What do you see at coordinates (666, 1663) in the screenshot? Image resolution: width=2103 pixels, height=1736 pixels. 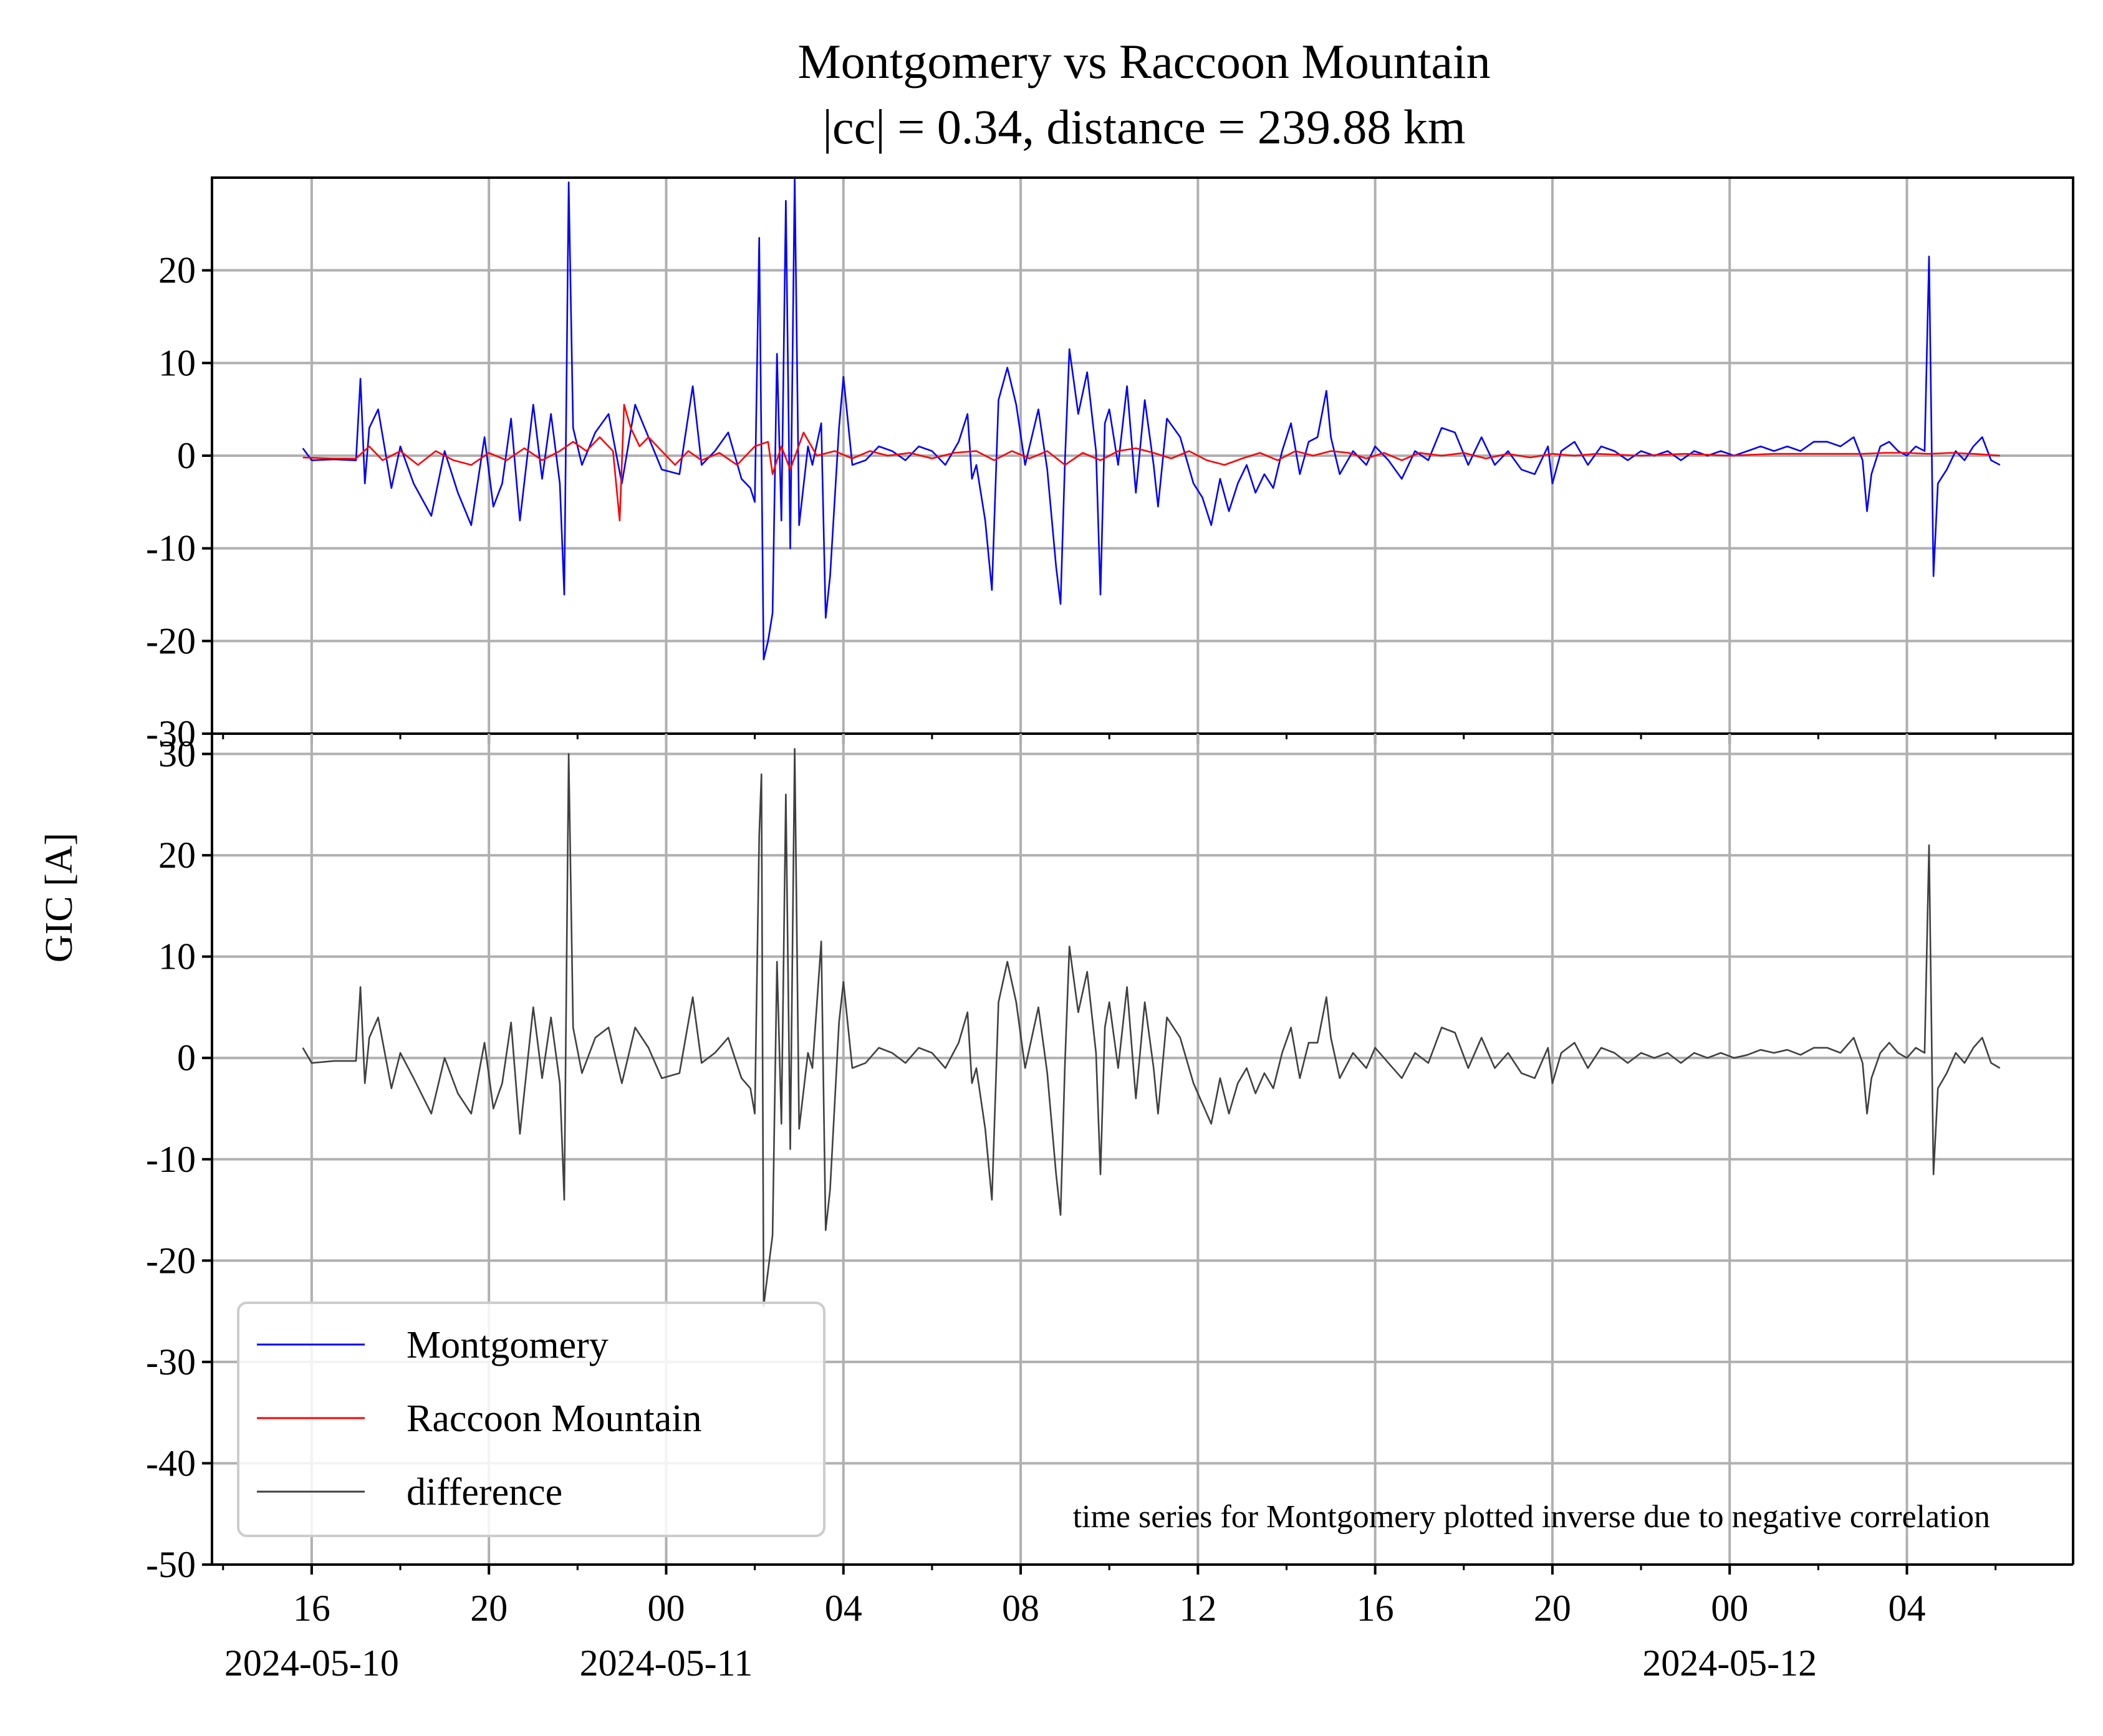 I see `x-date-label: 2024-05-11` at bounding box center [666, 1663].